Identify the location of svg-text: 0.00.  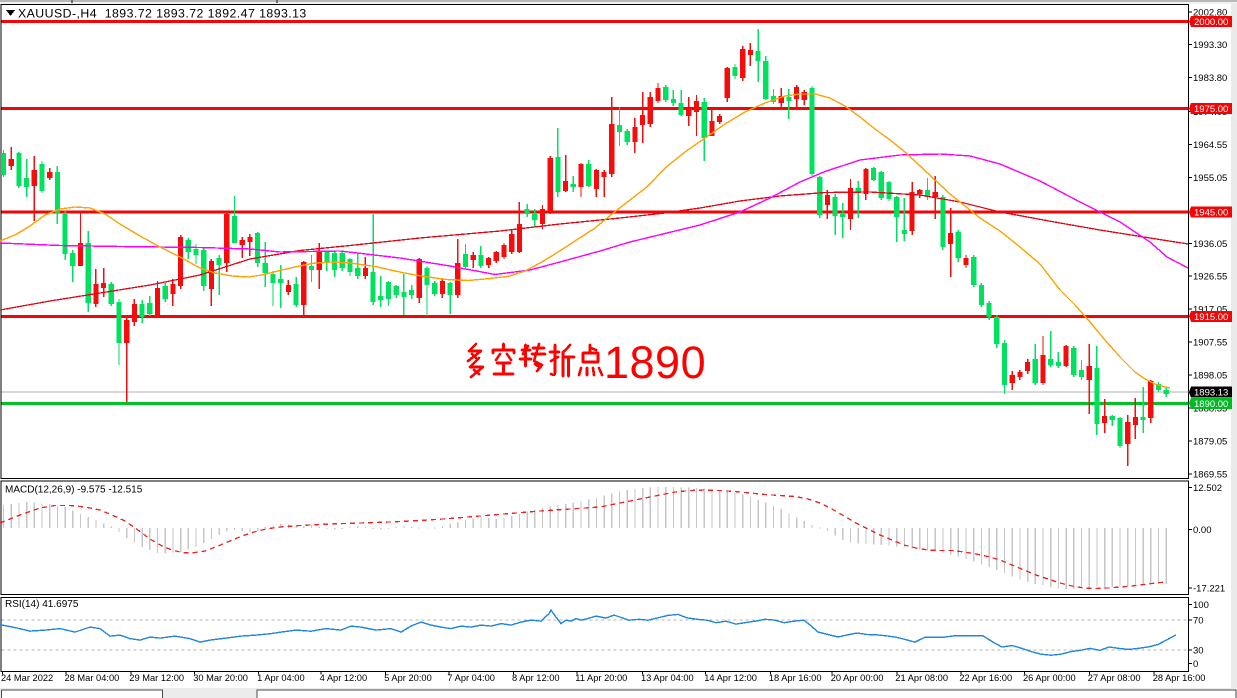
(1202, 530).